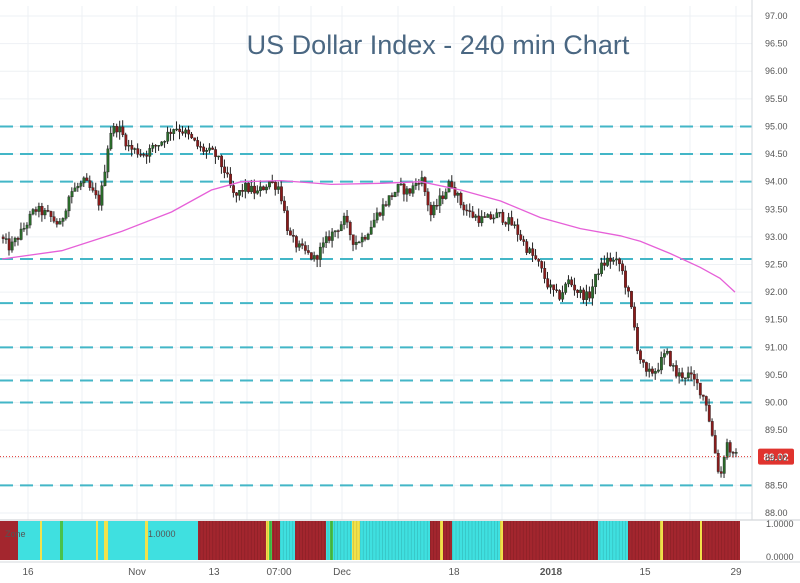 The image size is (800, 583). Describe the element at coordinates (776, 456) in the screenshot. I see `last-price-badge` at that location.